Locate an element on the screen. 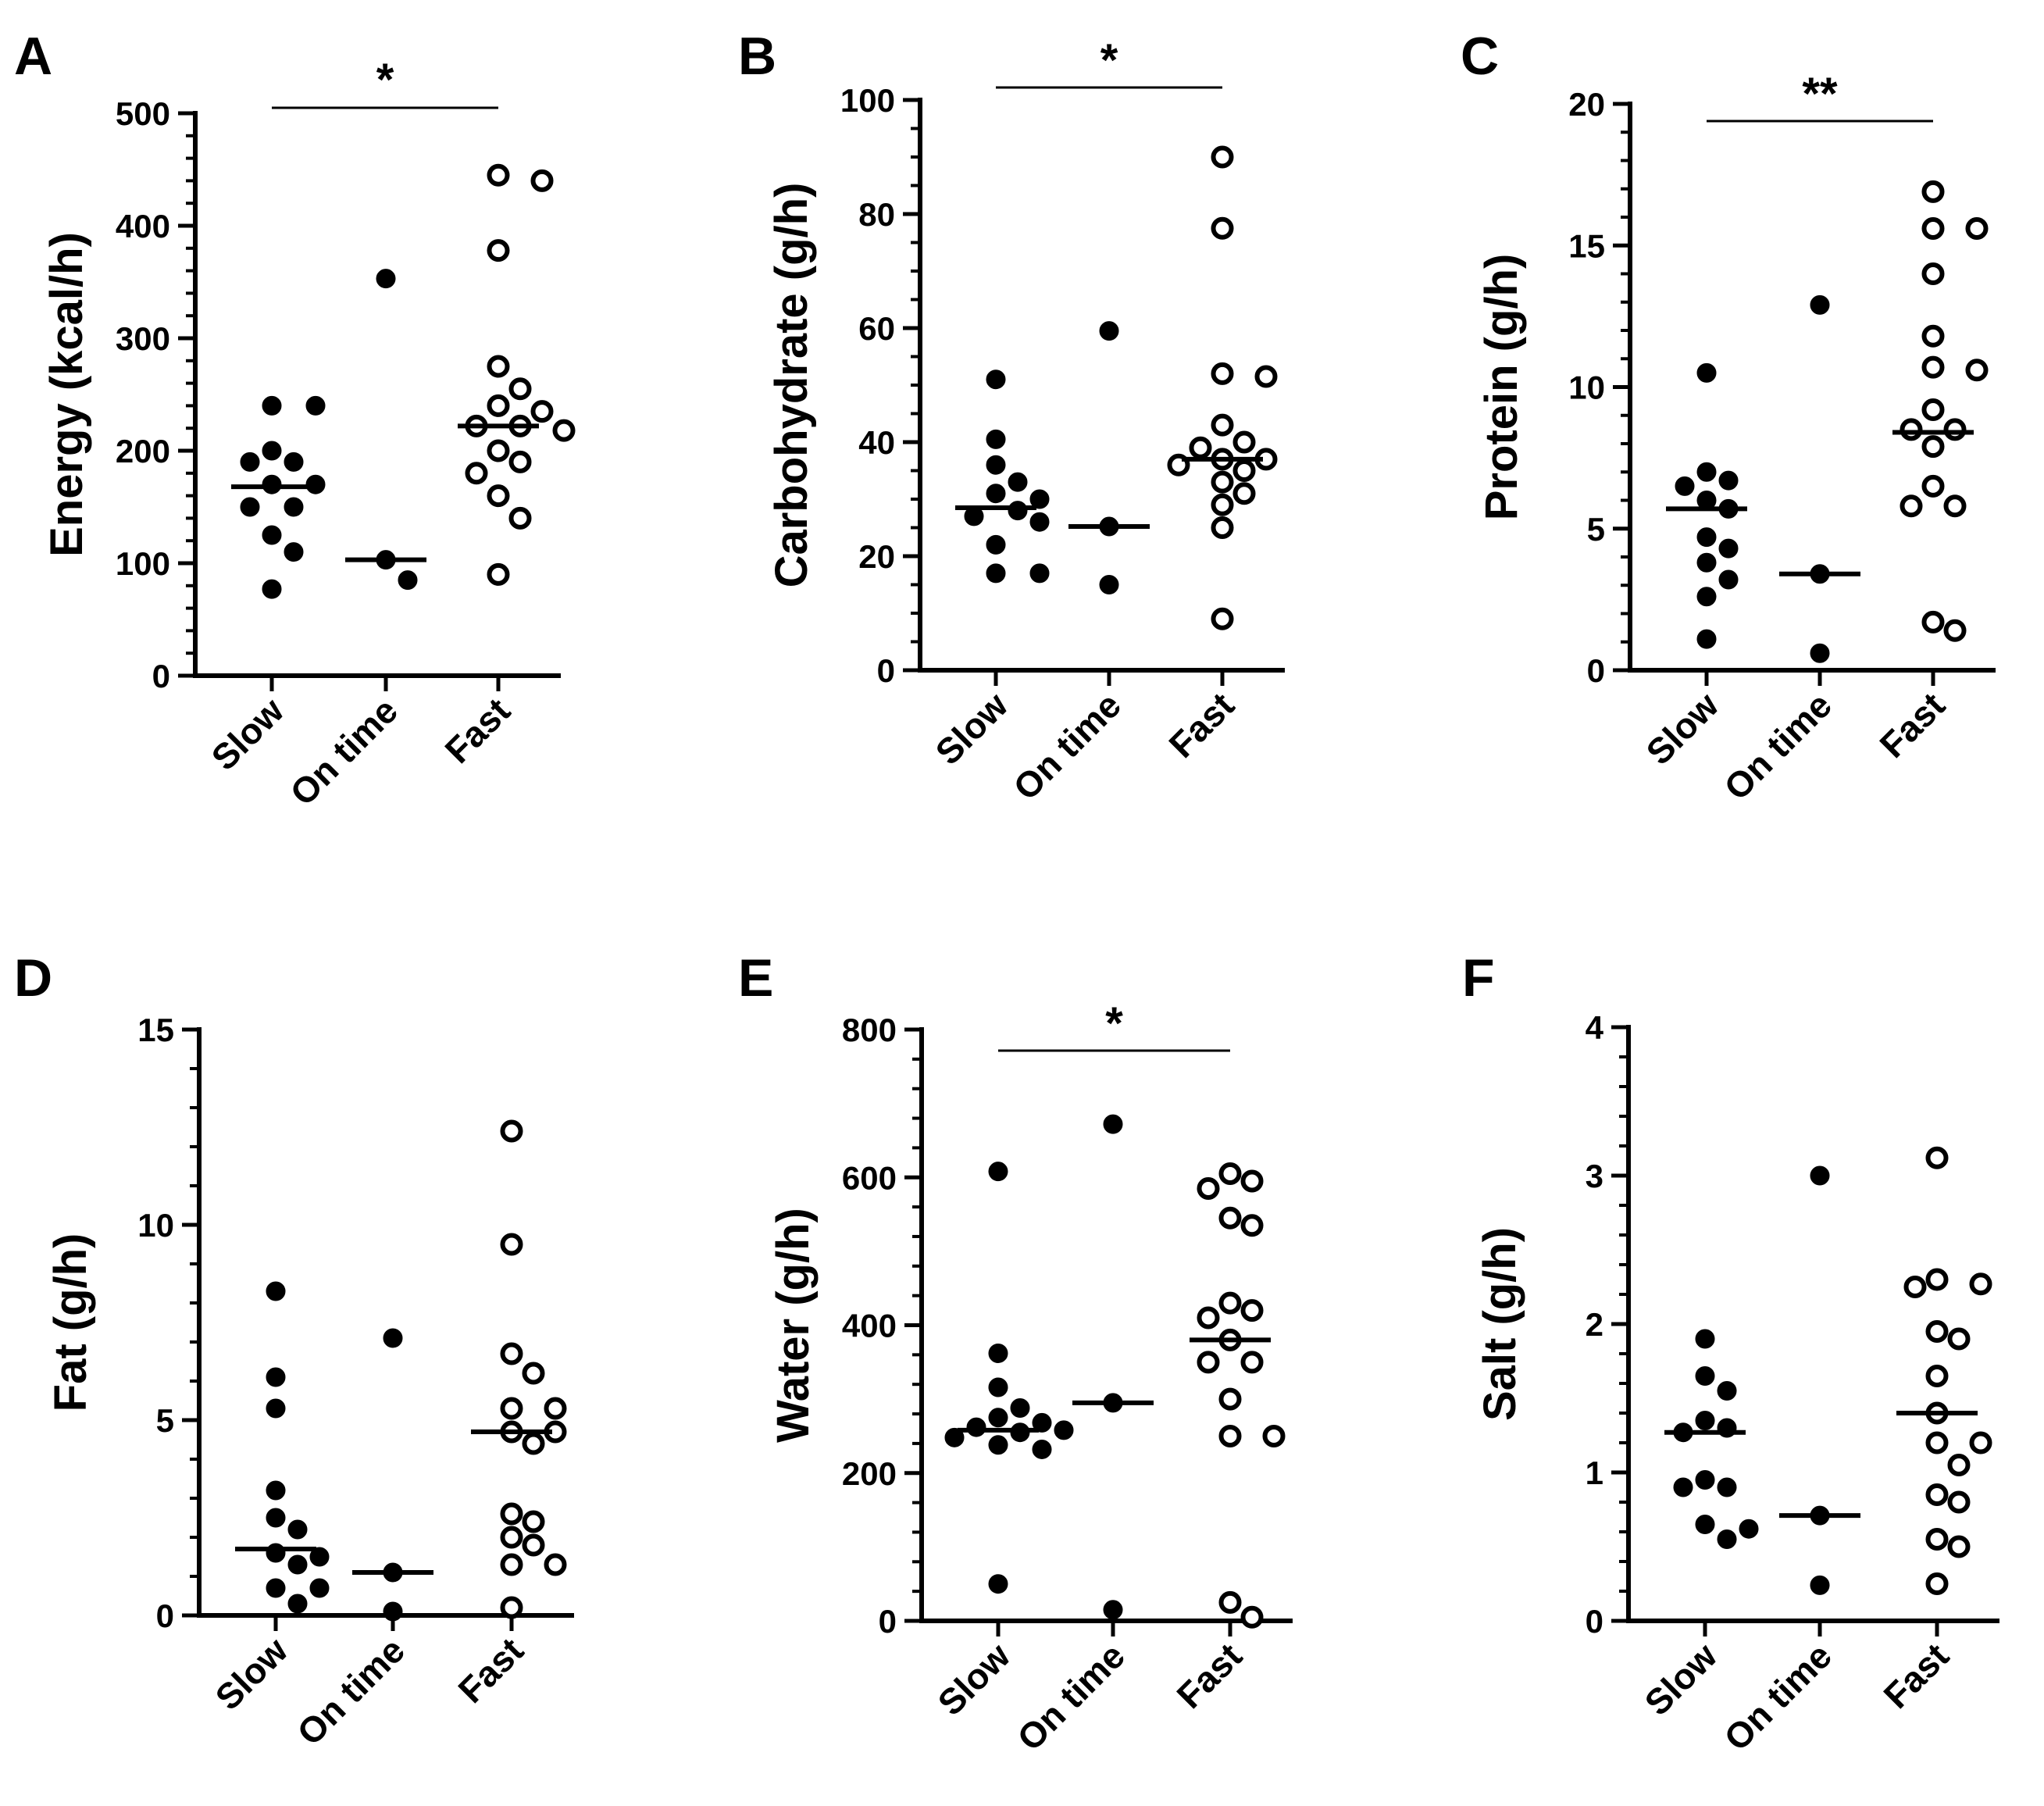 This screenshot has height=1806, width=2044. x-tick-label: Slow is located at coordinates (251, 1673).